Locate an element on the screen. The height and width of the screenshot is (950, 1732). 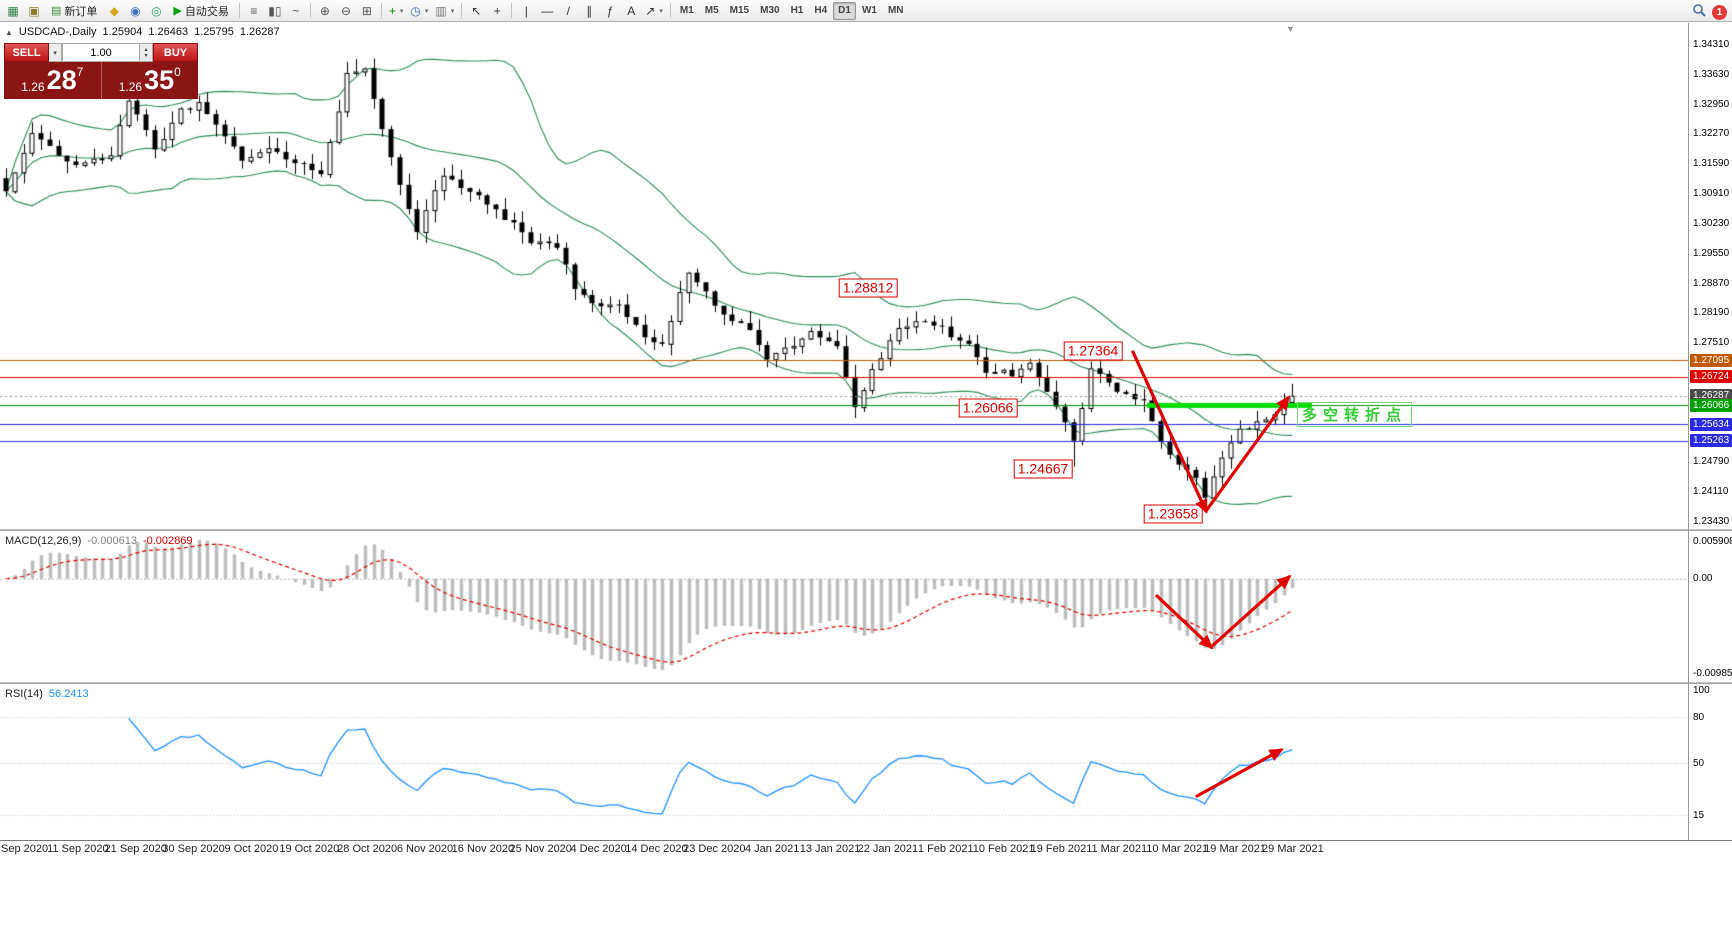
price-tag: 1.27095 is located at coordinates (1711, 360).